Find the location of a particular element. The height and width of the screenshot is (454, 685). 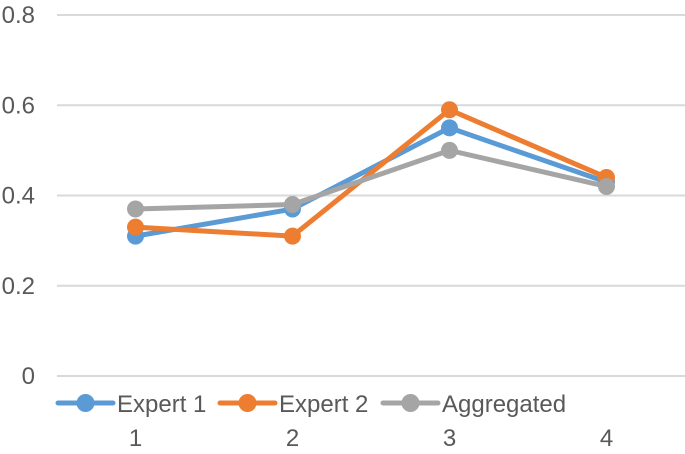

y-axis-tick-label: 0.4 is located at coordinates (18, 196).